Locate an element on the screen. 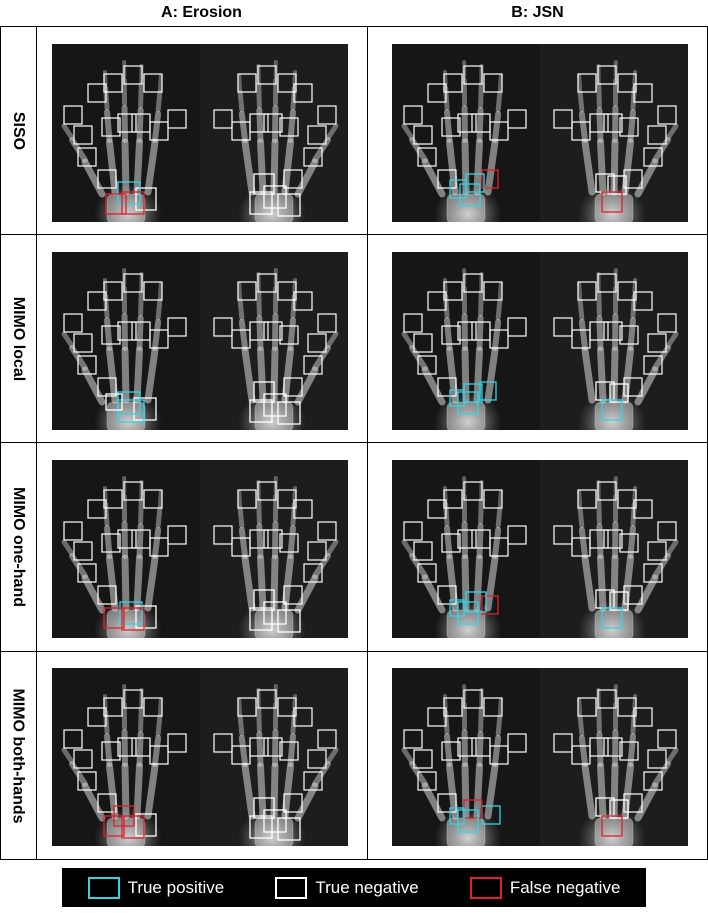 The image size is (708, 913). grid-bottom-border is located at coordinates (354, 859).